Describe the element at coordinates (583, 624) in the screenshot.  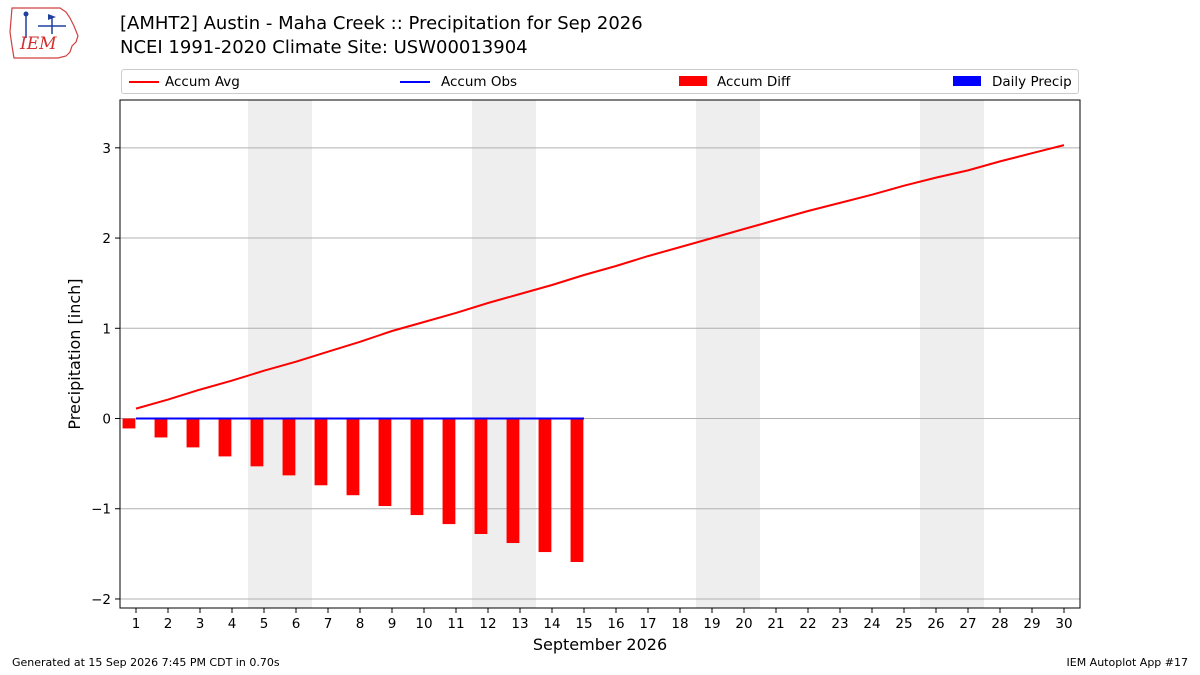
I see `x-tick-label: 15` at that location.